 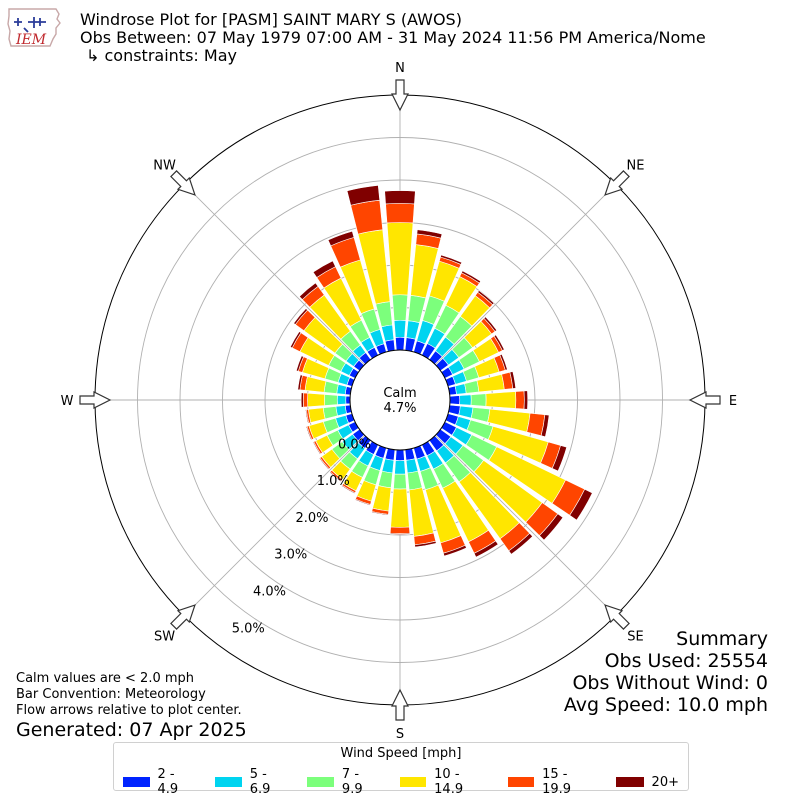 What do you see at coordinates (67, 401) in the screenshot?
I see `compass-label: W` at bounding box center [67, 401].